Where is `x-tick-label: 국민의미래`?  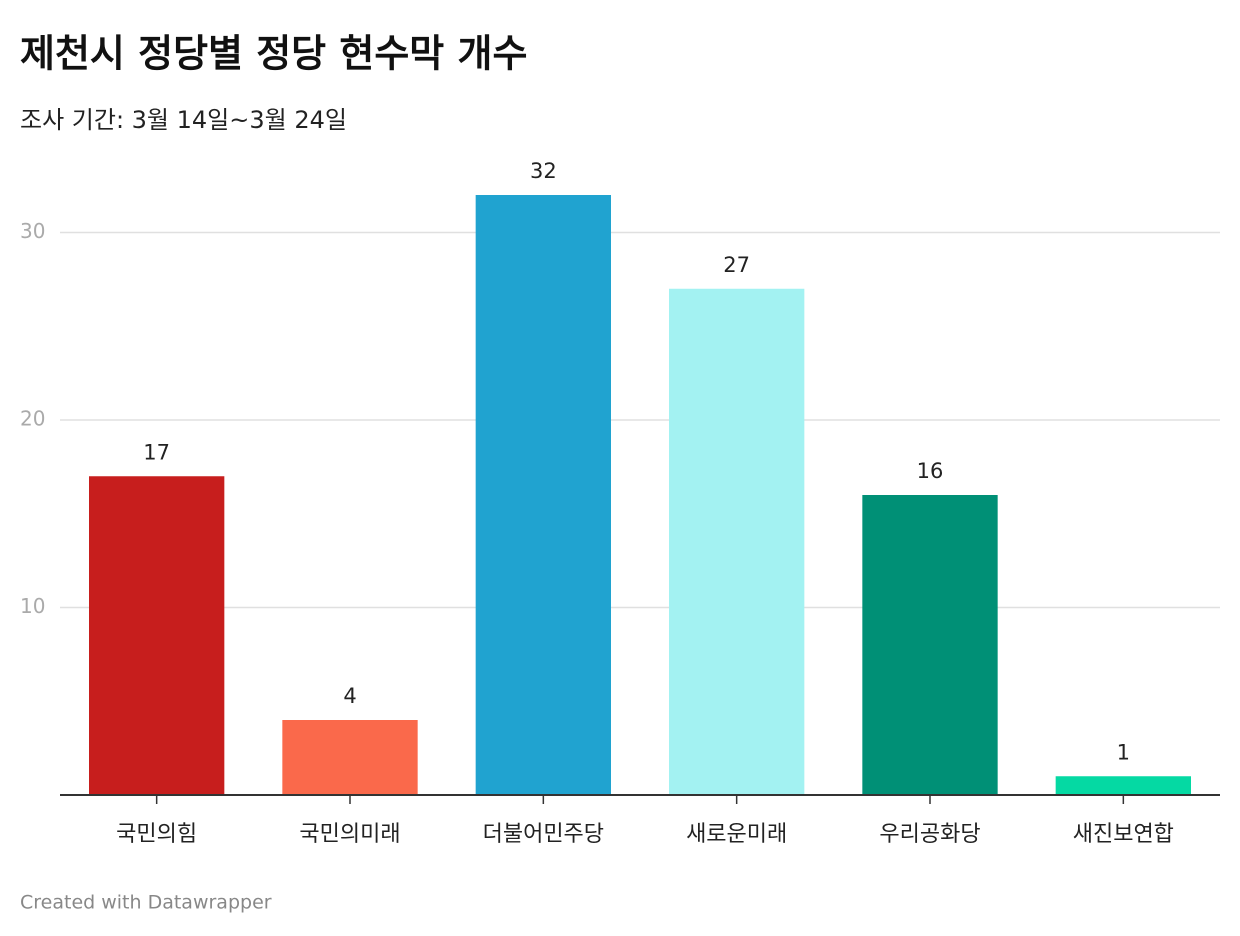
x-tick-label: 국민의미래 is located at coordinates (349, 834).